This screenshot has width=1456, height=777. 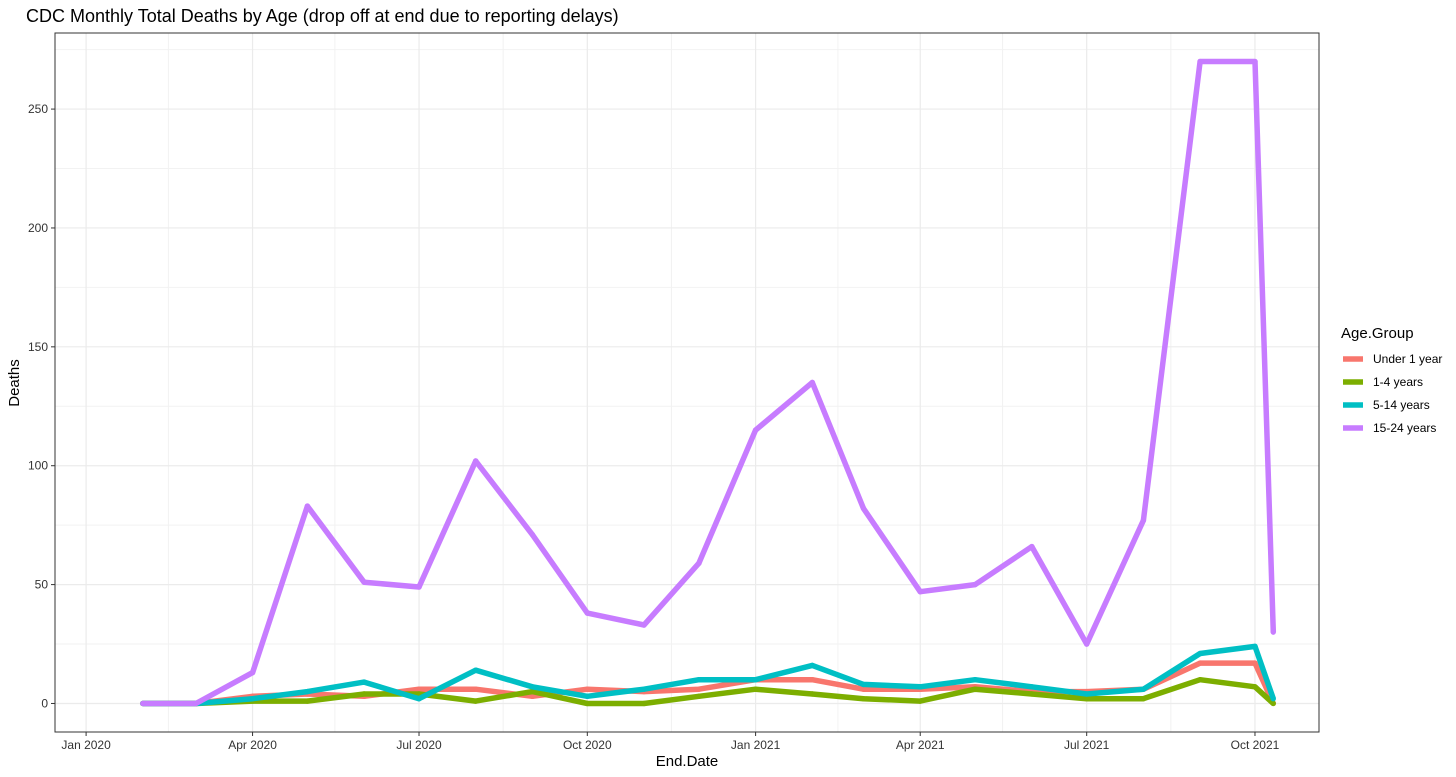 I want to click on x-tick-label-2: Jul 2020, so click(x=419, y=745).